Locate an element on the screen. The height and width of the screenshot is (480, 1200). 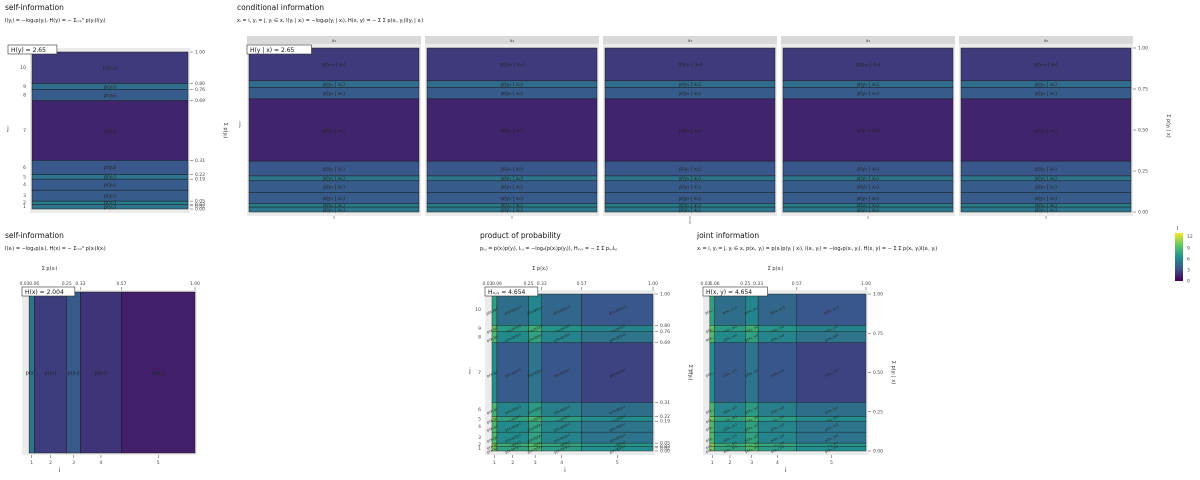
prod-cell-label-x3-y10: p(x₃)p(y₁₀) is located at coordinates (535, 310).